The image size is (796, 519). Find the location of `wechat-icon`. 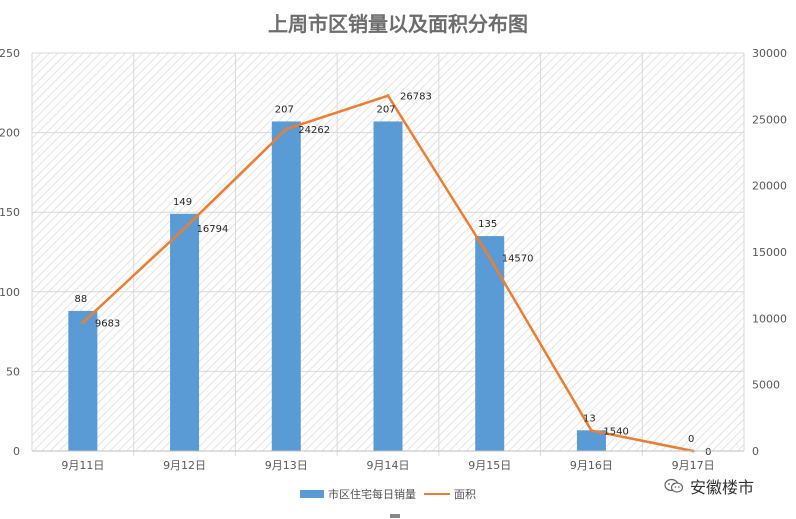

wechat-icon is located at coordinates (674, 486).